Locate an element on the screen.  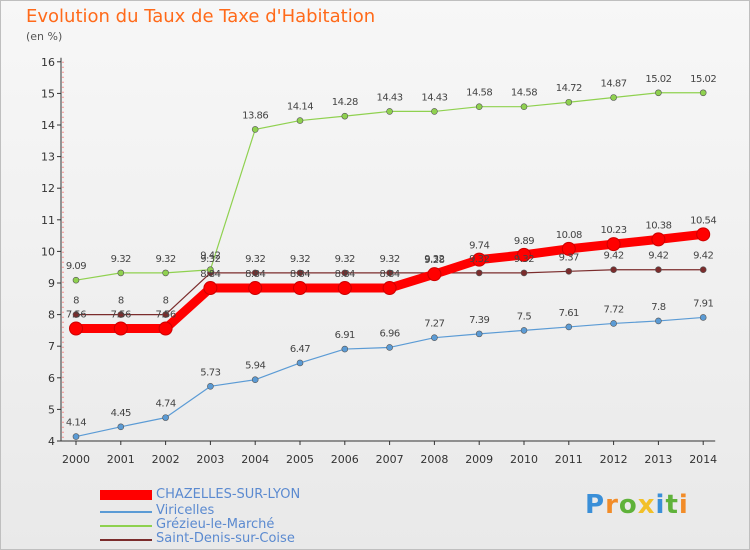
data-label: 14.28 is located at coordinates (345, 102).